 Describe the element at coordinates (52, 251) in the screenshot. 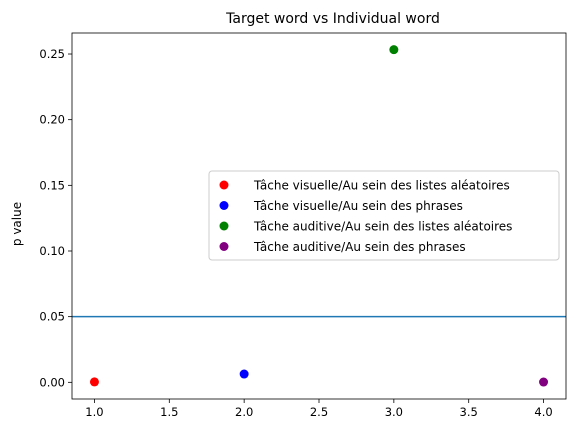

I see `y-tick-label: 0.10` at that location.